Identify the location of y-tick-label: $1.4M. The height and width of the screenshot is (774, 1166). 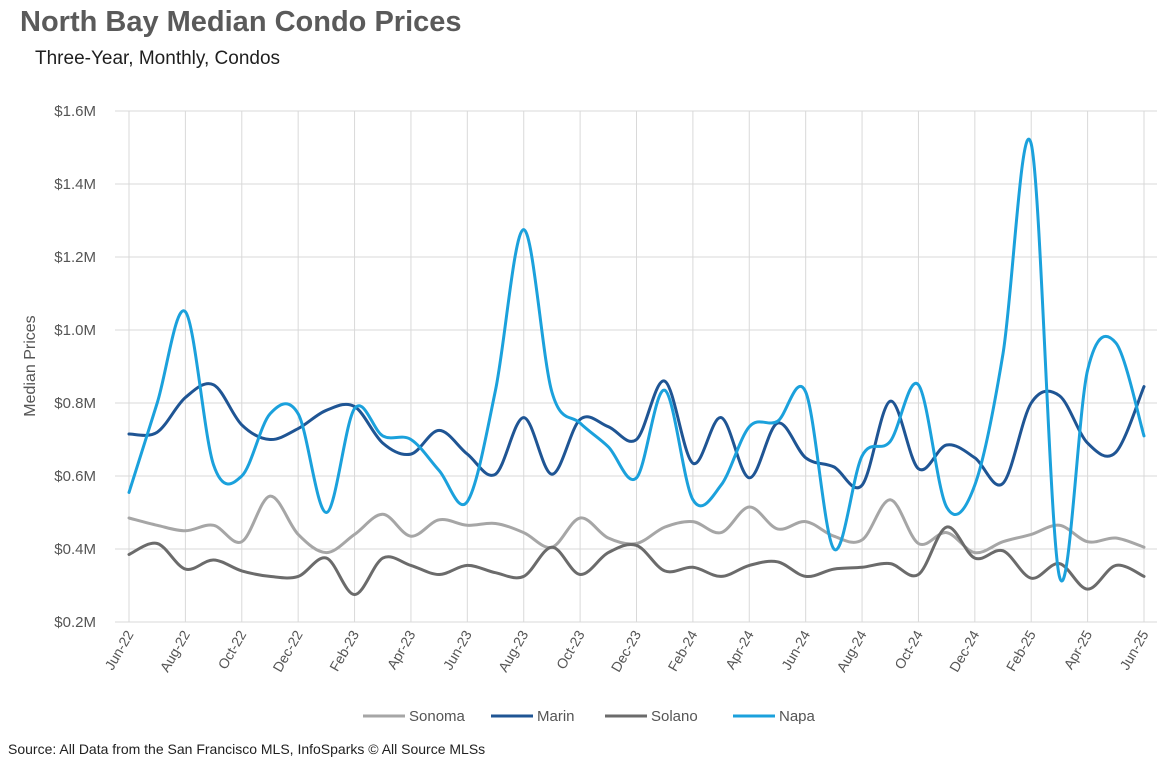
(75, 184).